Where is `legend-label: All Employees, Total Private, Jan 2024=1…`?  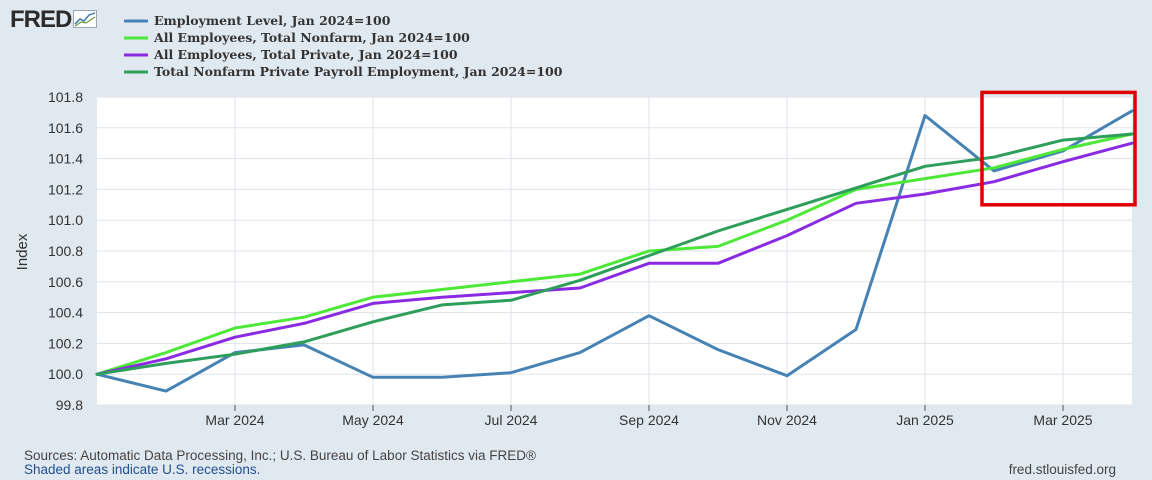 legend-label: All Employees, Total Private, Jan 2024=1… is located at coordinates (305, 54).